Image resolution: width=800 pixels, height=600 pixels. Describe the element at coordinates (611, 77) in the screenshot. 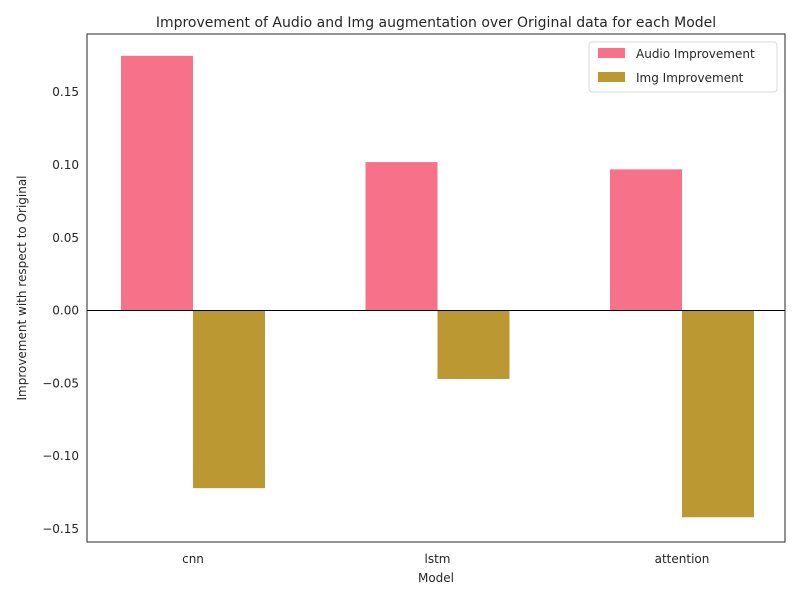

I see `legend-swatch-img` at that location.